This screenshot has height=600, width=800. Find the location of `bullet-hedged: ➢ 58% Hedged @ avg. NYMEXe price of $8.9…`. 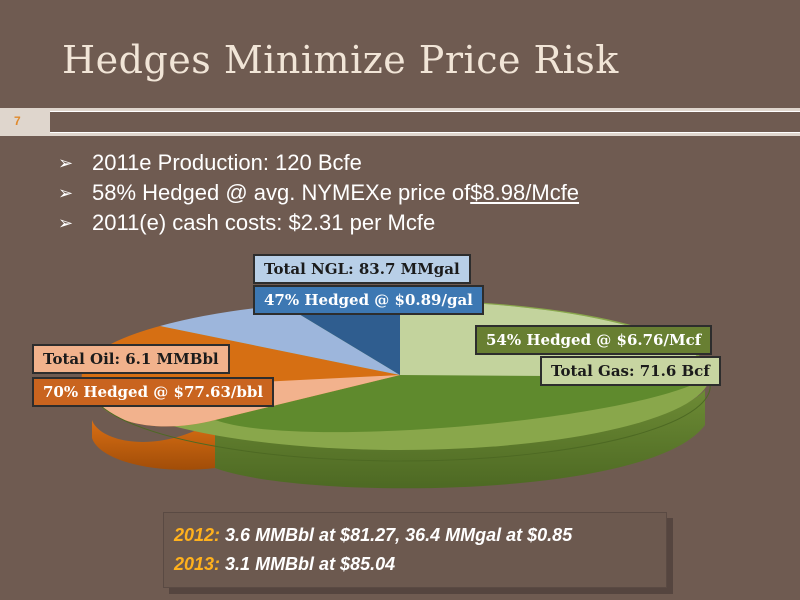

bullet-hedged: ➢ 58% Hedged @ avg. NYMEXe price of $8.9… is located at coordinates (318, 193).